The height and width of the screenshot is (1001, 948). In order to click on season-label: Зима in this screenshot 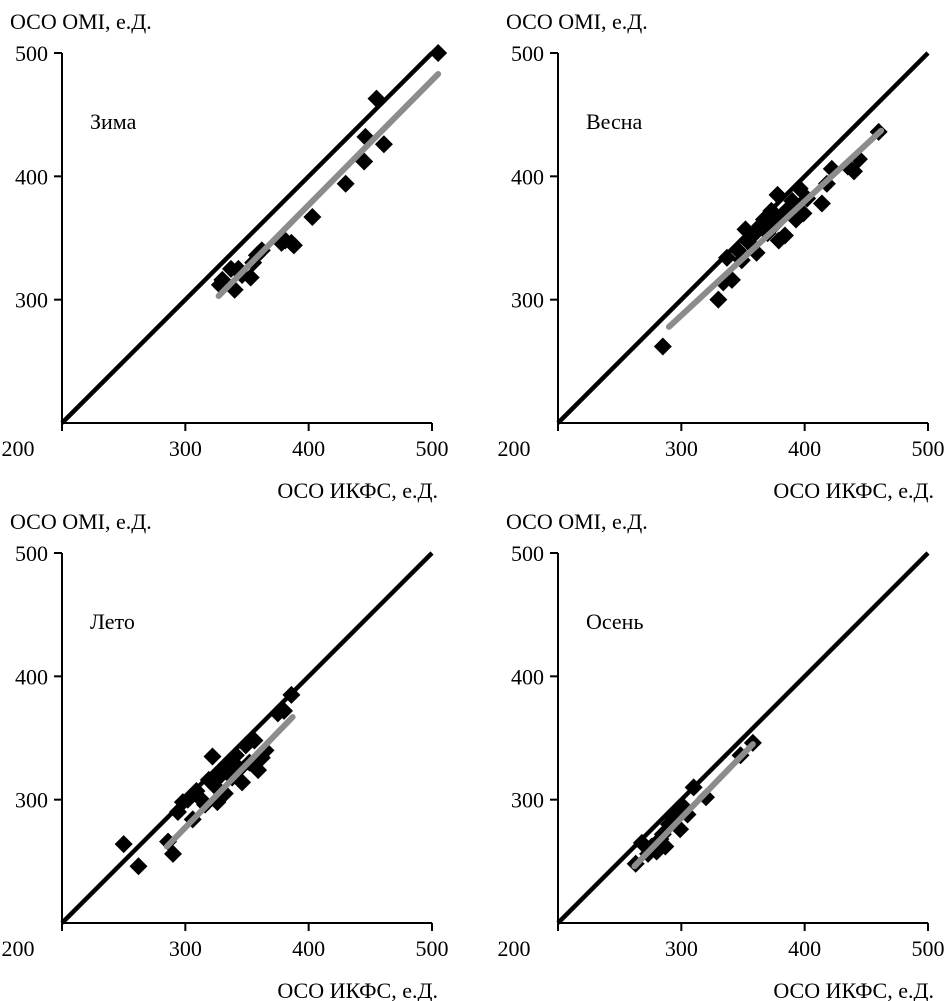, I will do `click(113, 121)`.